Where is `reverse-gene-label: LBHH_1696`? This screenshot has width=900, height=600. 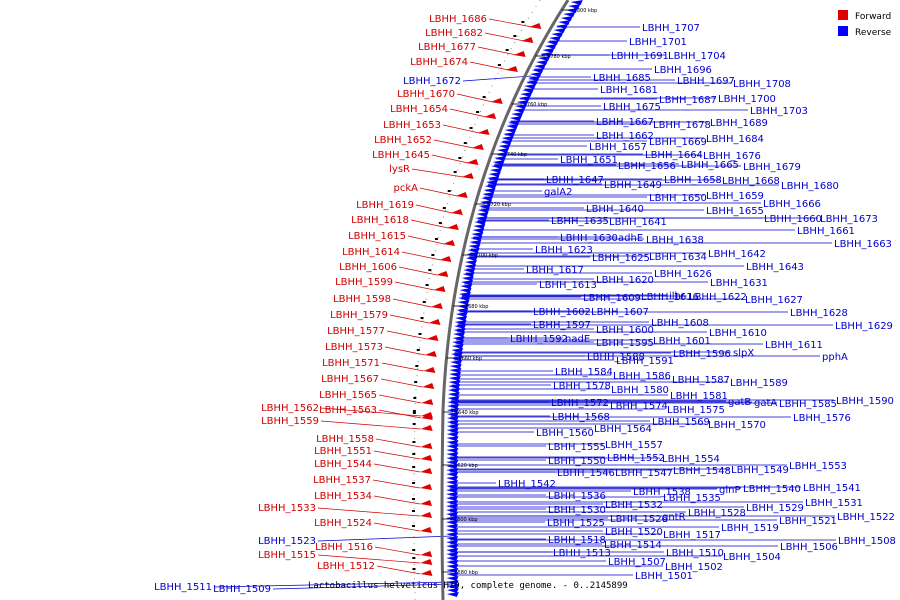
reverse-gene-label: LBHH_1696 is located at coordinates (683, 70).